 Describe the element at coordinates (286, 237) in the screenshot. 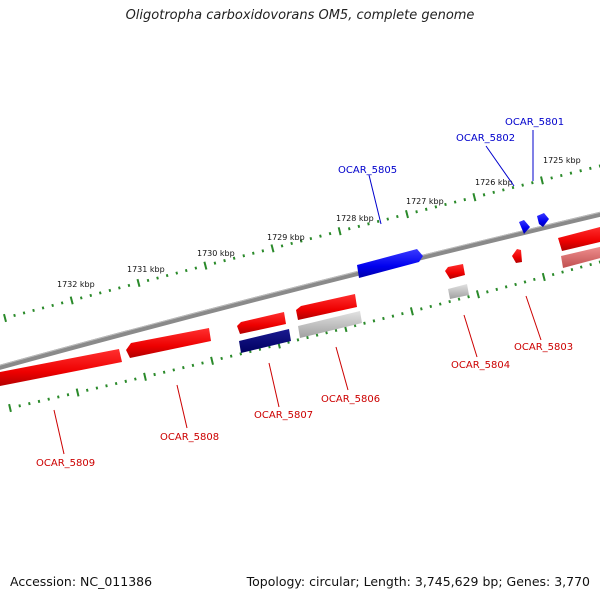

I see `kbp-label-1729: 1729 kbp` at that location.